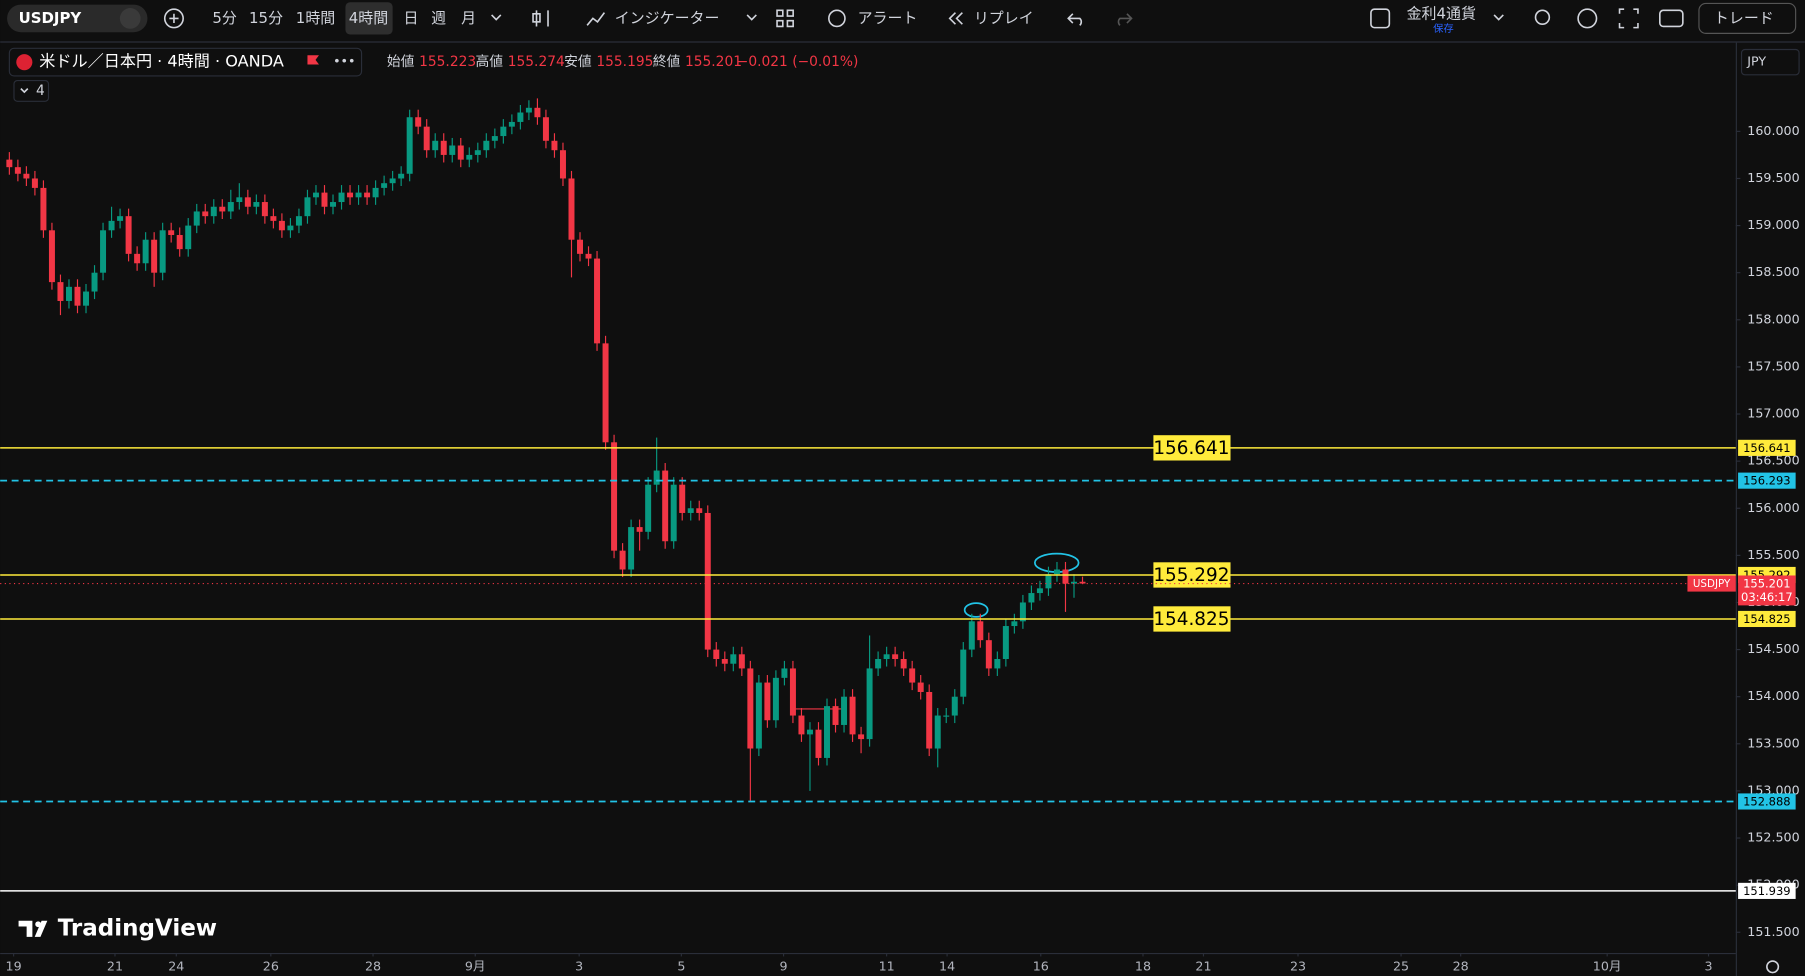 Image resolution: width=1805 pixels, height=976 pixels. What do you see at coordinates (947, 965) in the screenshot?
I see `x-tick-label: 14` at bounding box center [947, 965].